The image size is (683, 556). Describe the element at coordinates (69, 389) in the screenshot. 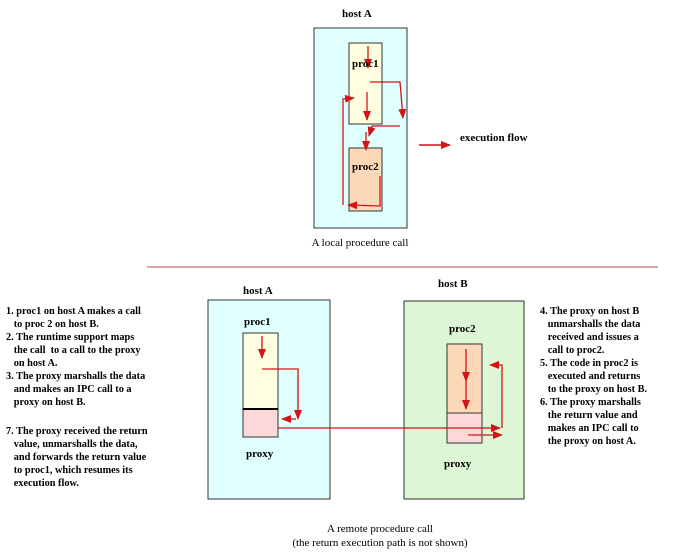

I see `note-line: and makes an IPC call to a` at that location.